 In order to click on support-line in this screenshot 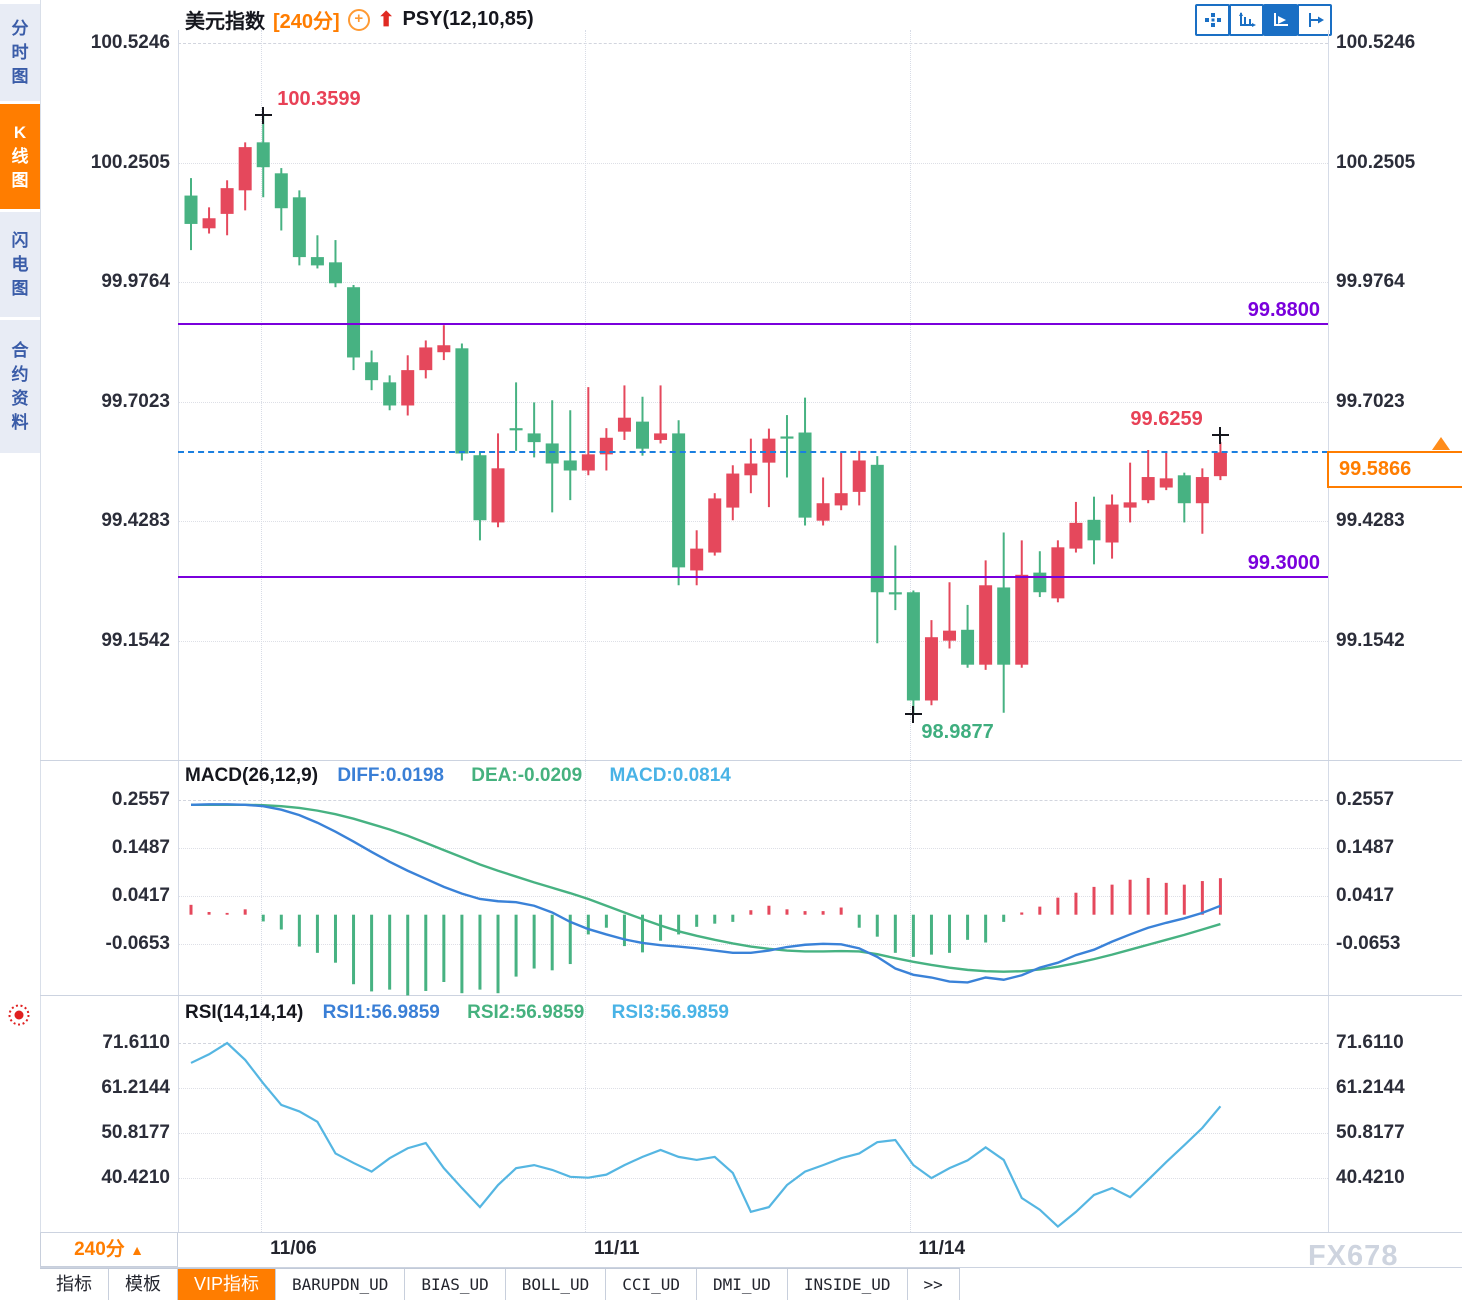, I will do `click(753, 577)`.